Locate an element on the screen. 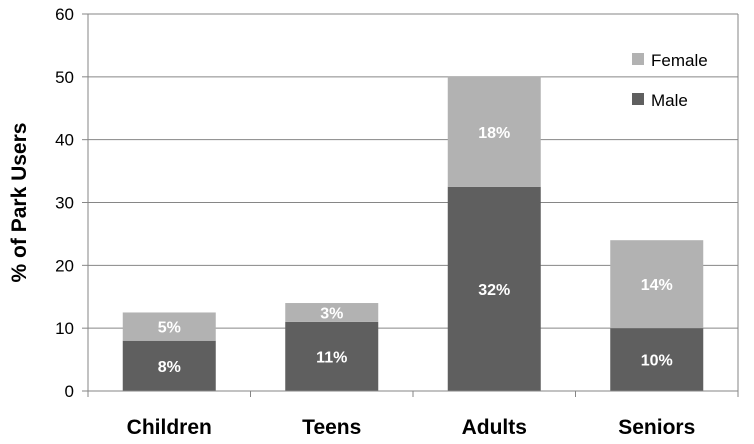  bar-male-adults is located at coordinates (494, 288).